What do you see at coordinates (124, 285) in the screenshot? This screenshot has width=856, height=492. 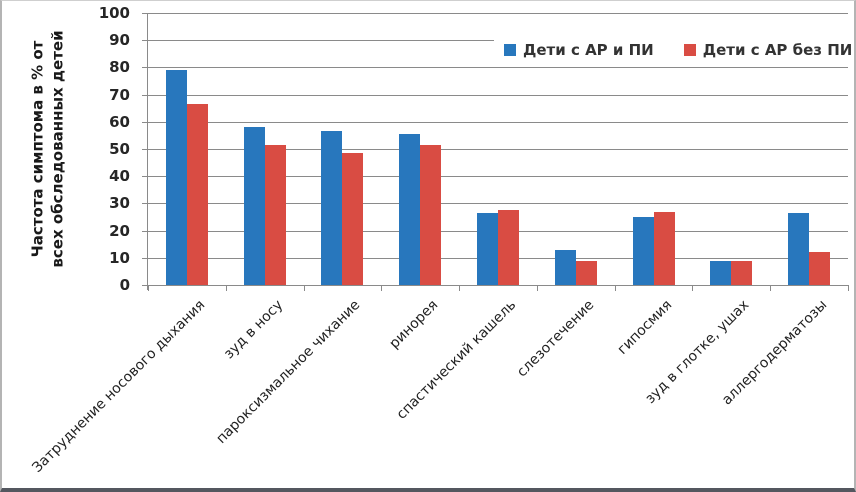 I see `y-tick-label: 0` at bounding box center [124, 285].